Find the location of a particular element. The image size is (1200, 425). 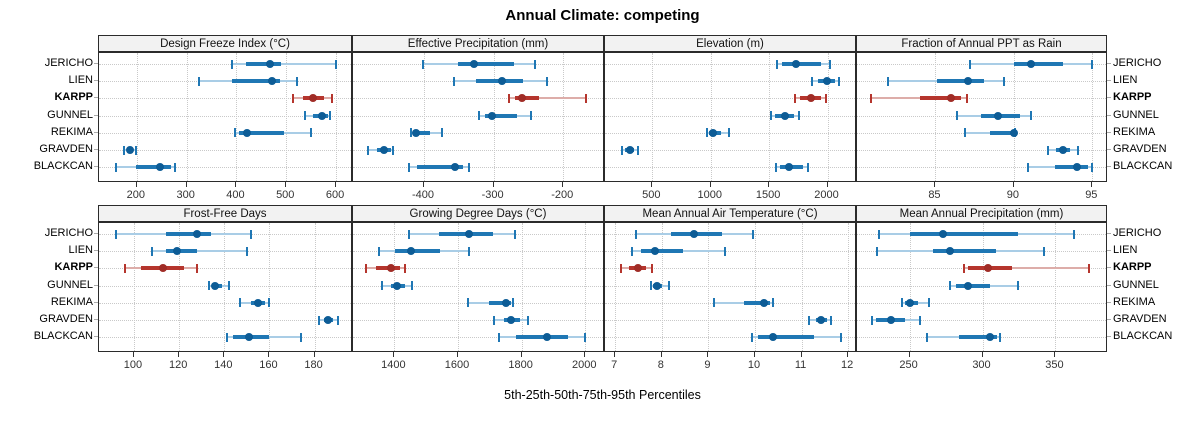

median-dot-gravden is located at coordinates (130, 150).